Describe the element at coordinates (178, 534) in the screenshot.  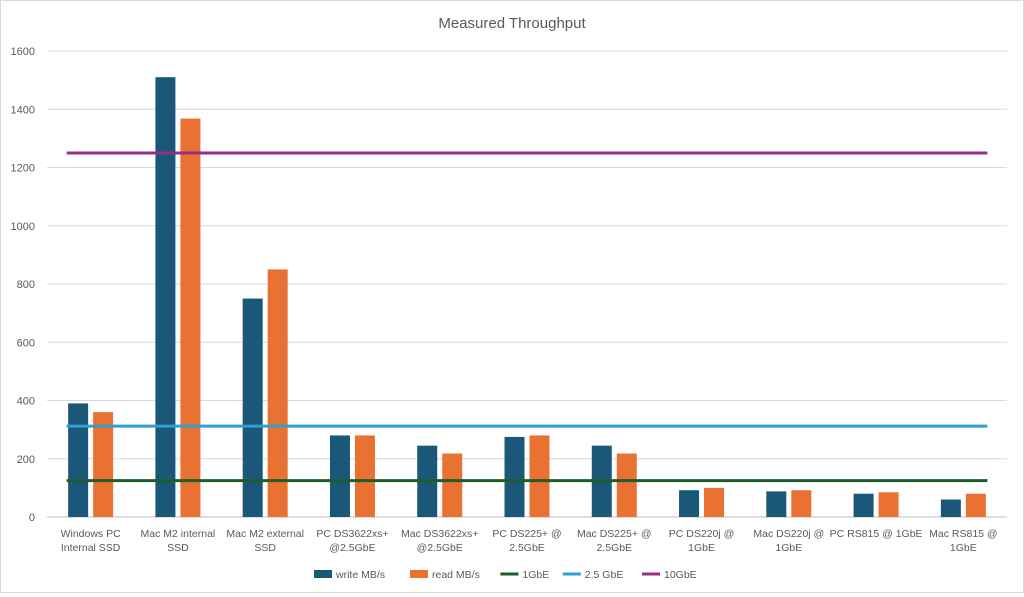
I see `x-category-label-line: Mac M2 internal` at that location.